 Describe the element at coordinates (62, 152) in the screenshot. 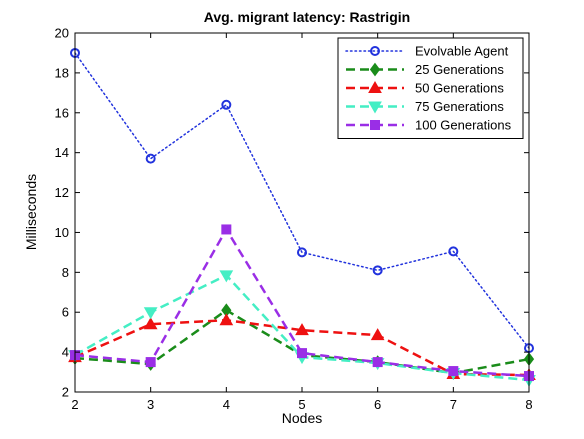

I see `y-tick-label: 14` at that location.